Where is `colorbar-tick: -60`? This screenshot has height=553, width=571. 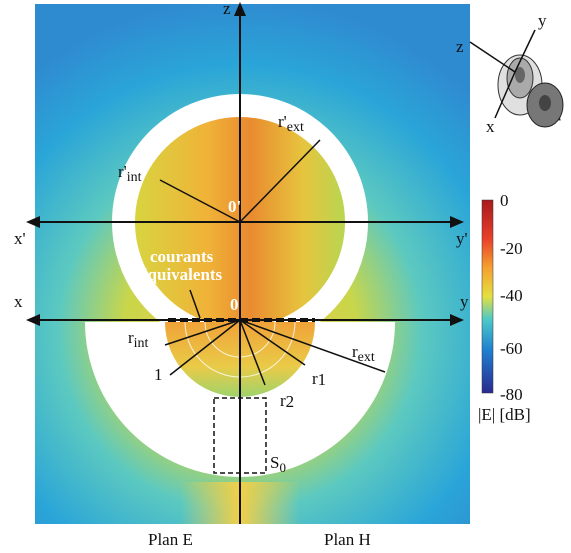 colorbar-tick: -60 is located at coordinates (511, 348).